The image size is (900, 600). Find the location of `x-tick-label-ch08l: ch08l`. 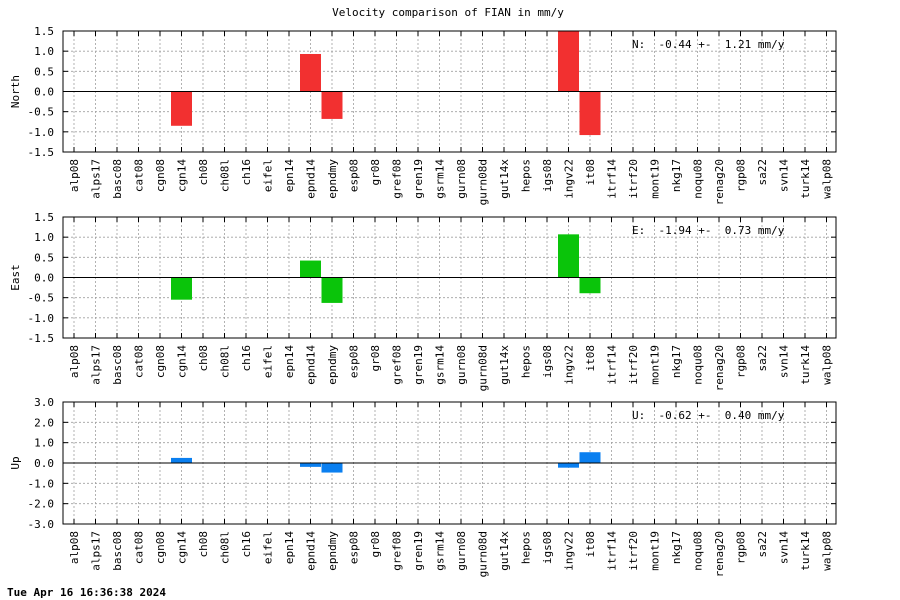

x-tick-label-ch08l: ch08l is located at coordinates (225, 547).